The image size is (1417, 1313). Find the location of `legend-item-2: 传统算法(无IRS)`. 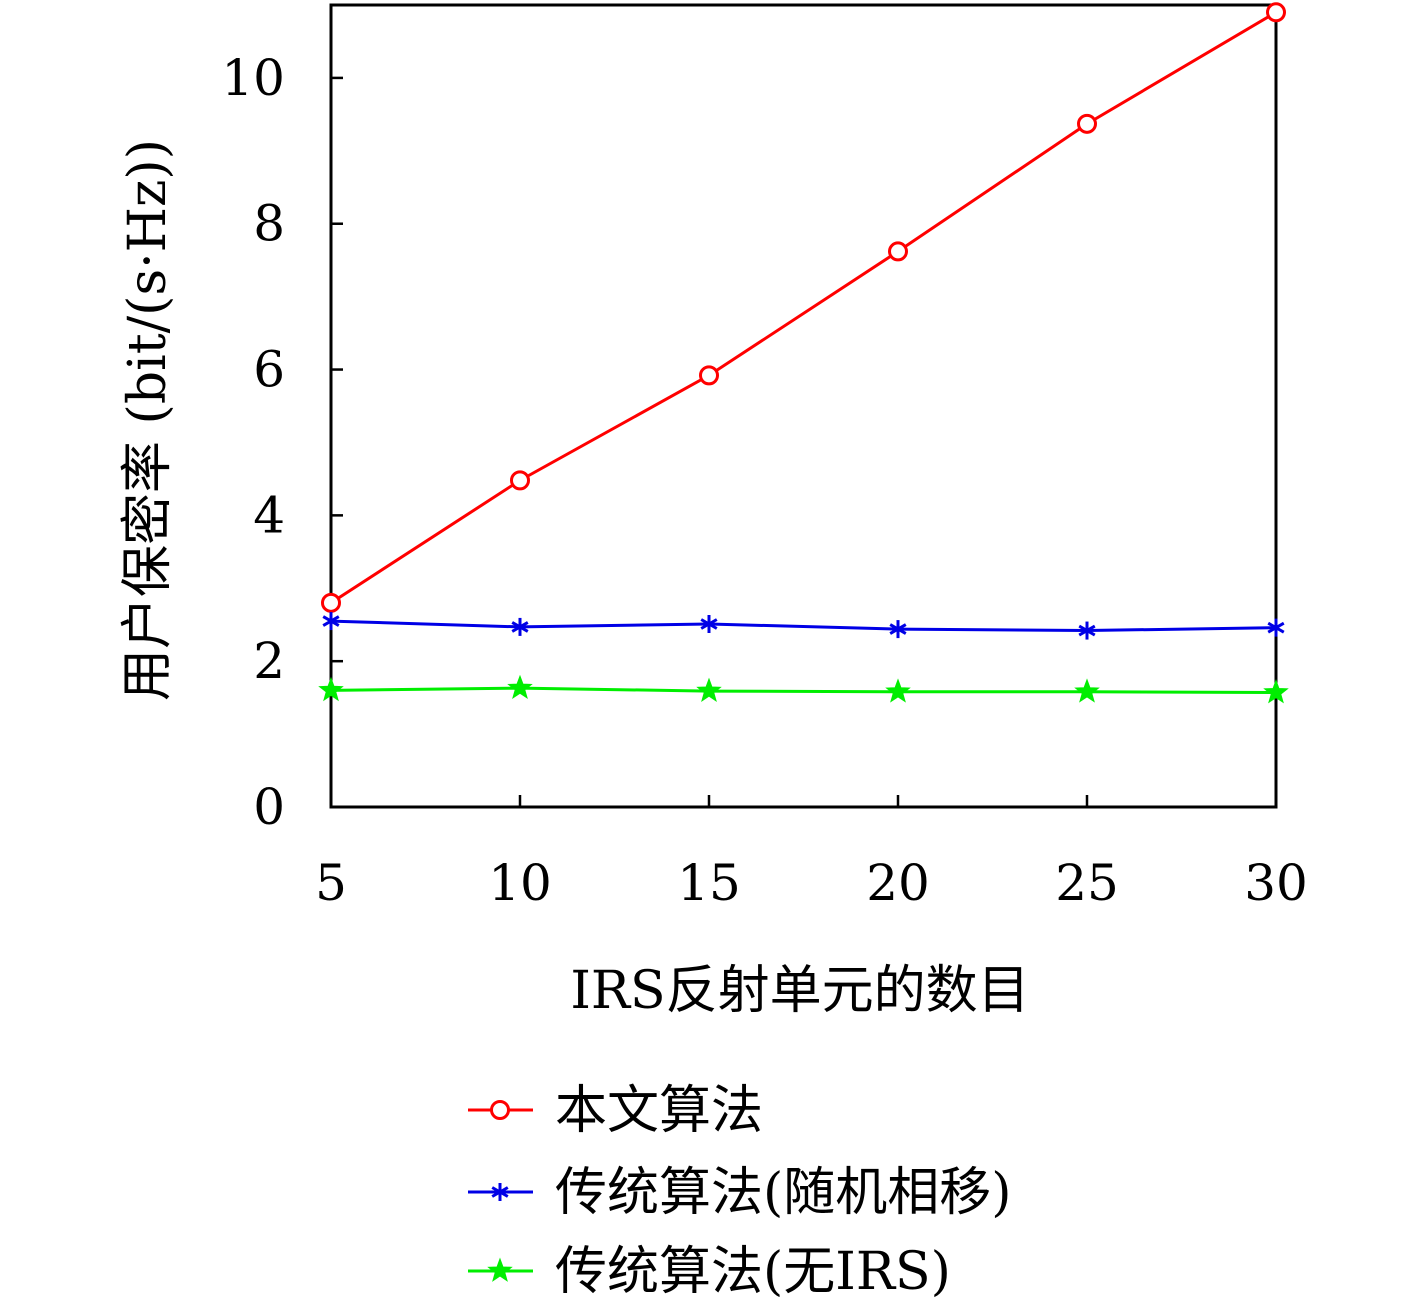

legend-item-2: 传统算法(无IRS) is located at coordinates (709, 1272).